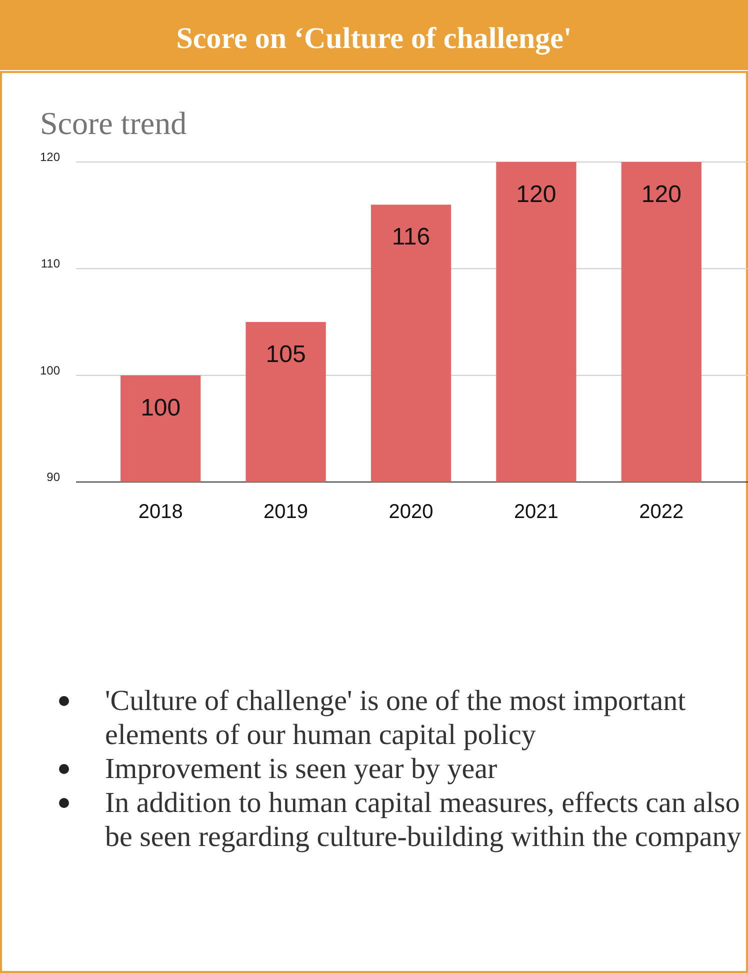  Describe the element at coordinates (50, 157) in the screenshot. I see `y-tick-label: 120` at that location.